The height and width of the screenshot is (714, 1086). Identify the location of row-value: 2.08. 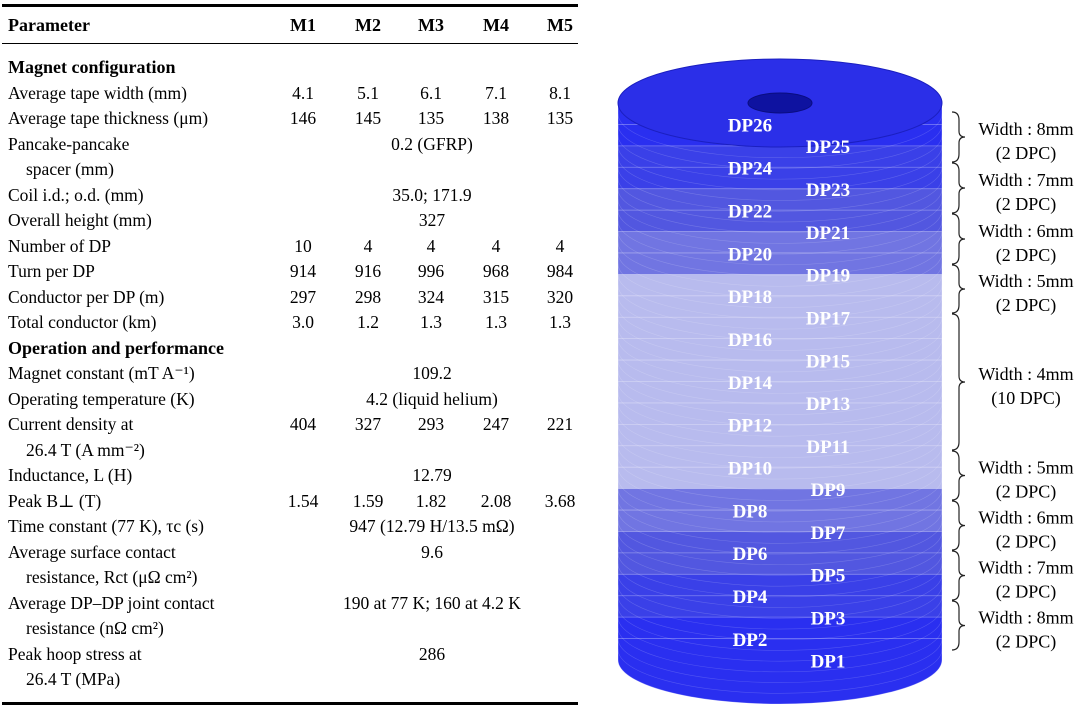
(496, 500).